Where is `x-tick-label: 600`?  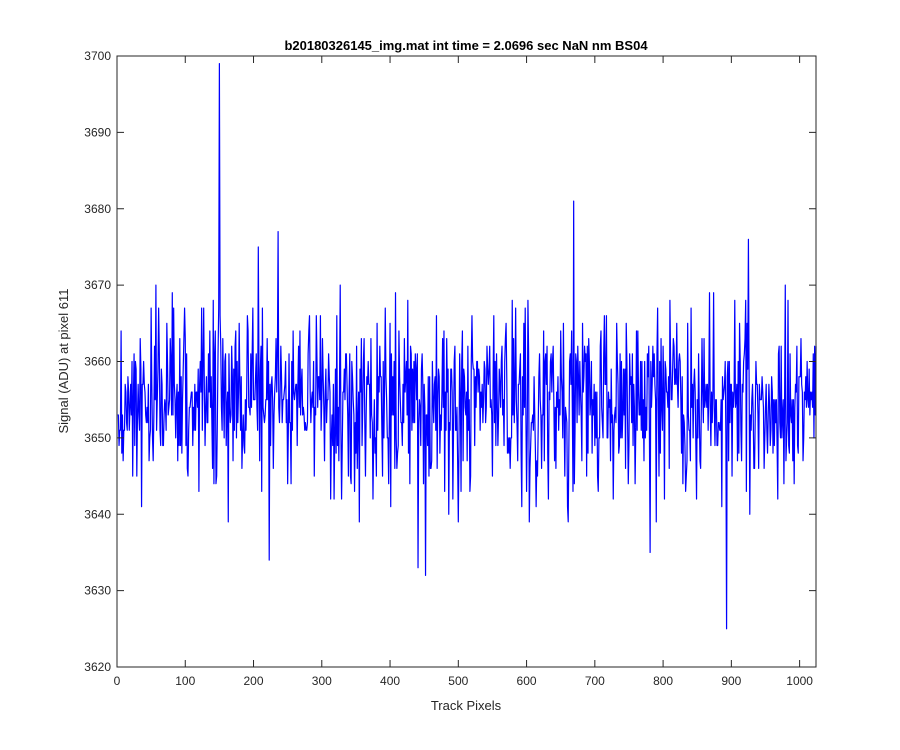 x-tick-label: 600 is located at coordinates (527, 681).